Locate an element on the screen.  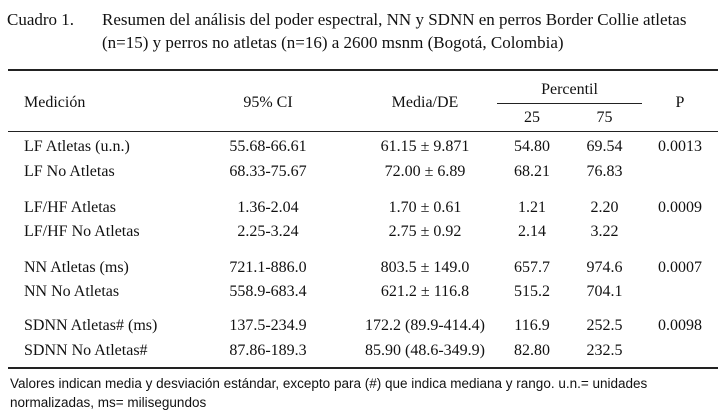
cell-ci: 2.25-3.24 is located at coordinates (268, 231).